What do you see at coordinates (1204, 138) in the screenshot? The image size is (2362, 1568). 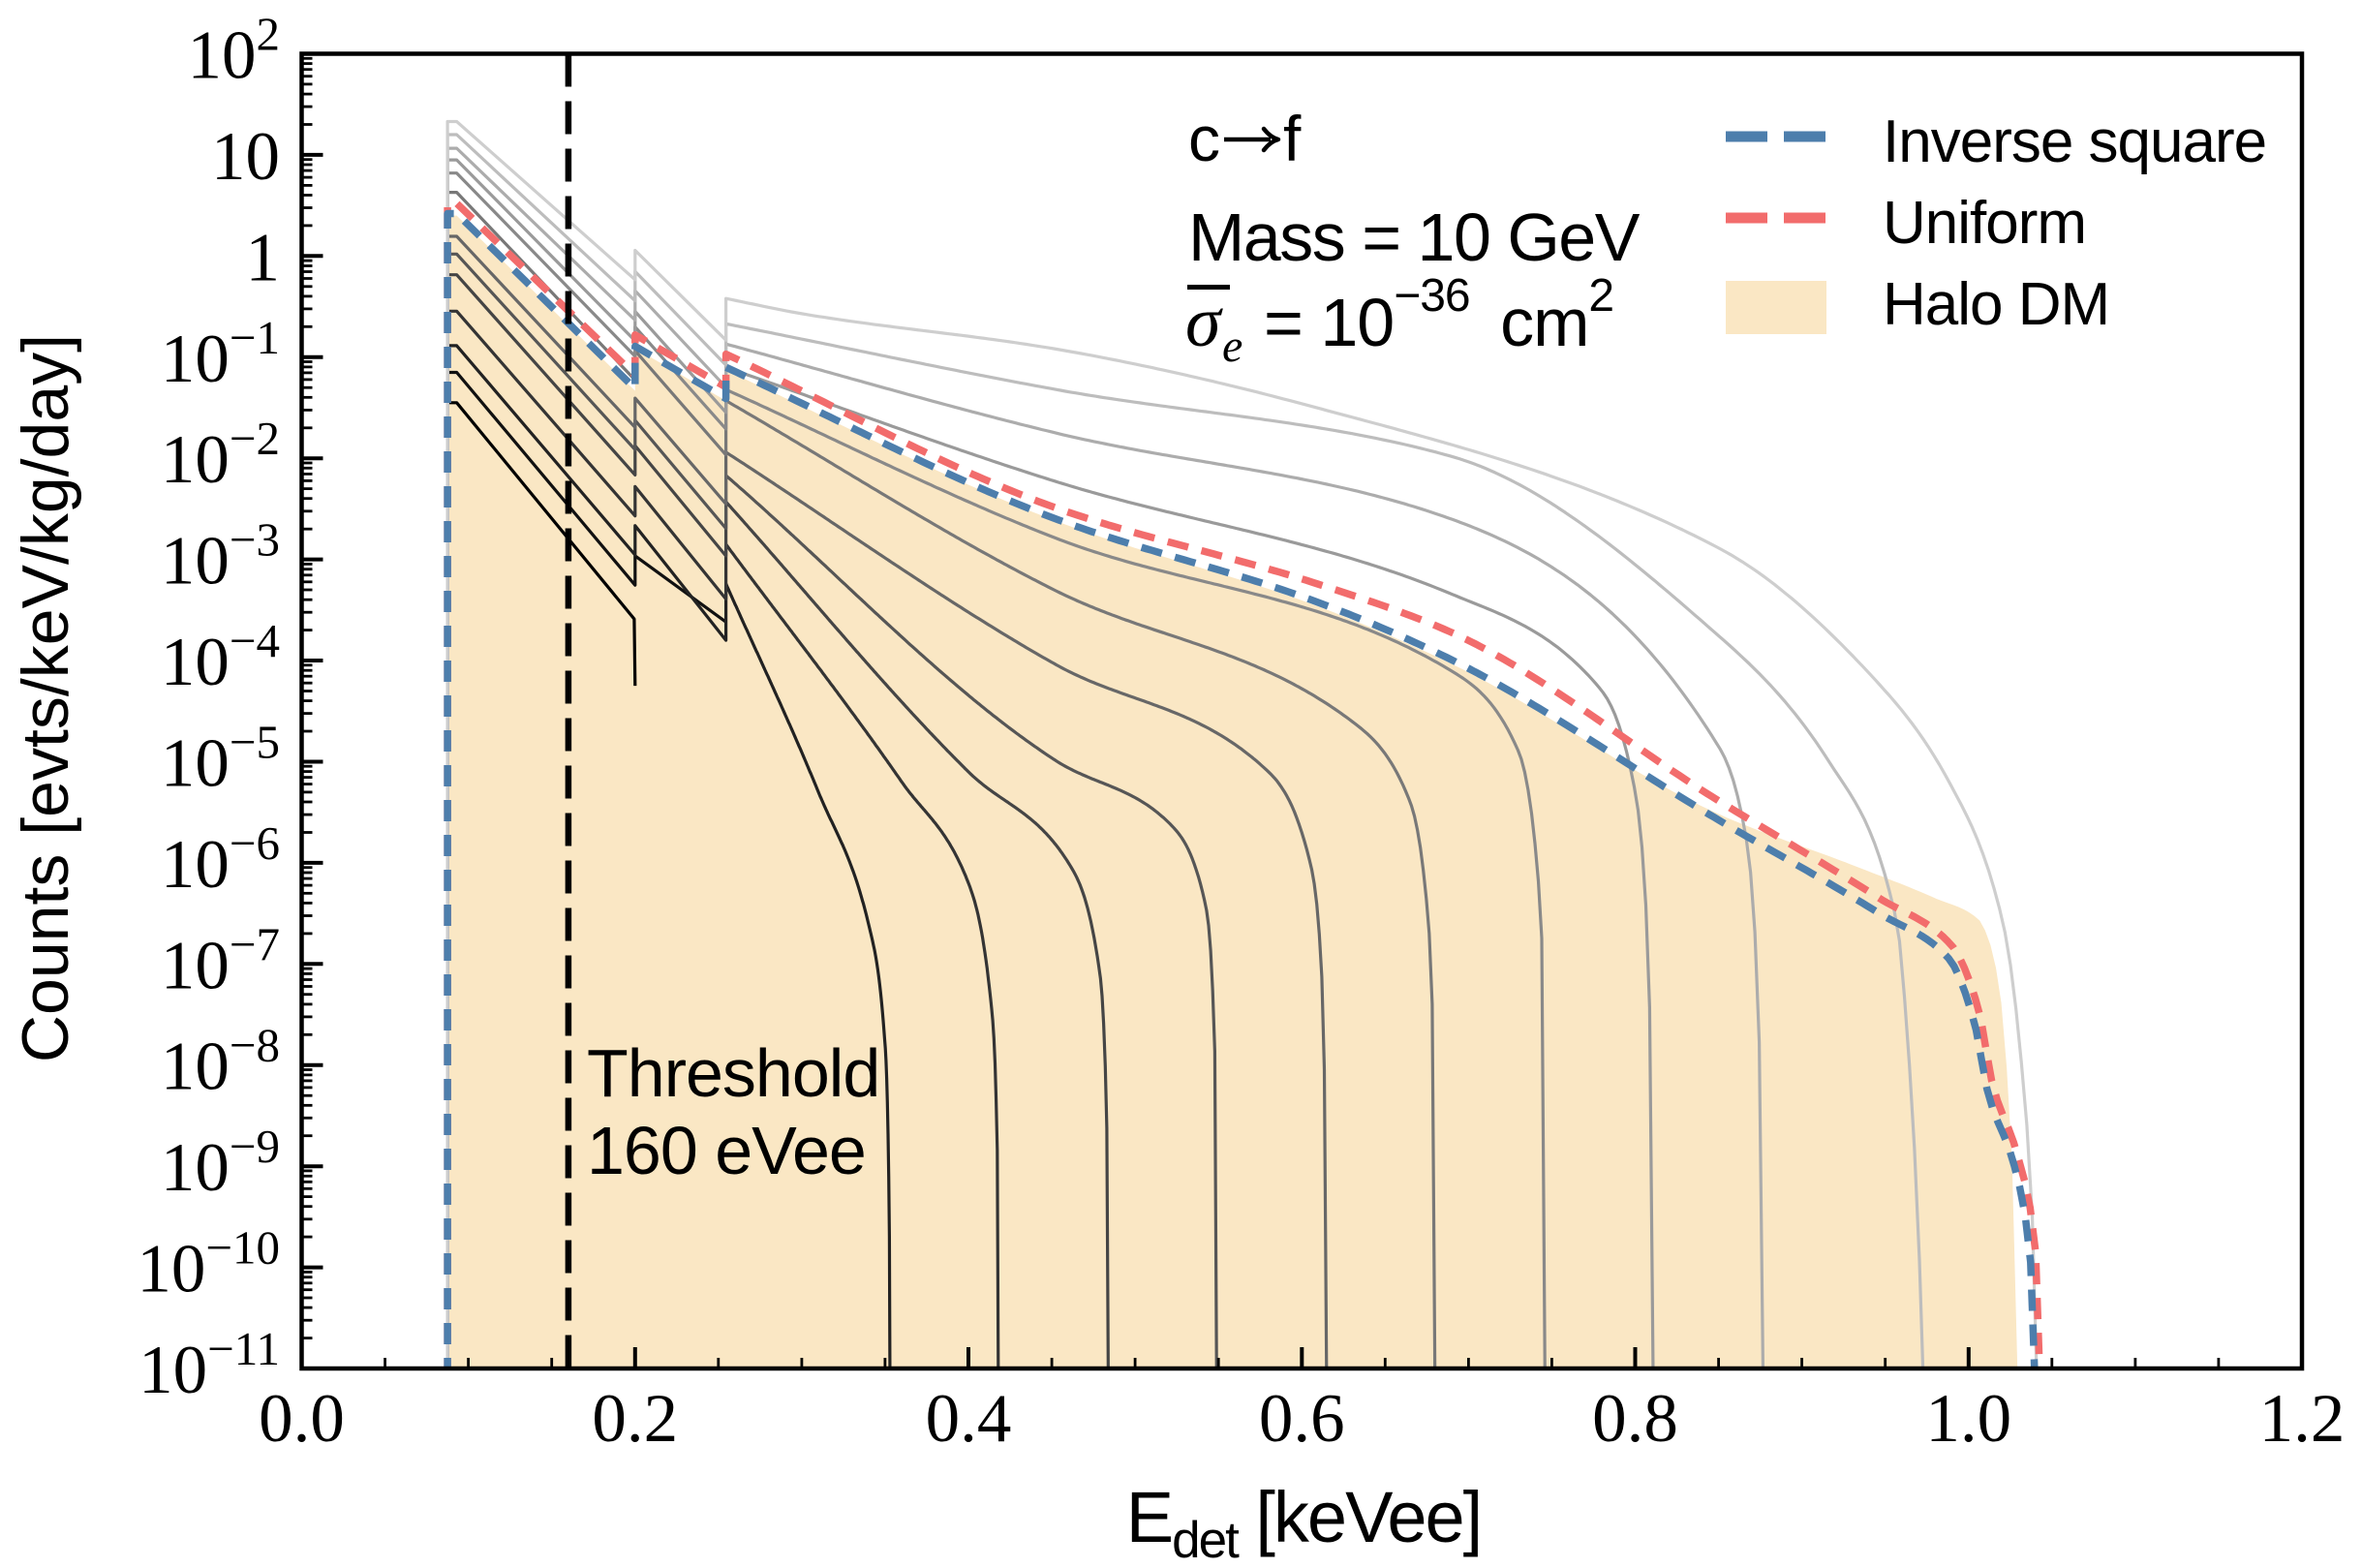 I see `svg-text: c` at bounding box center [1204, 138].